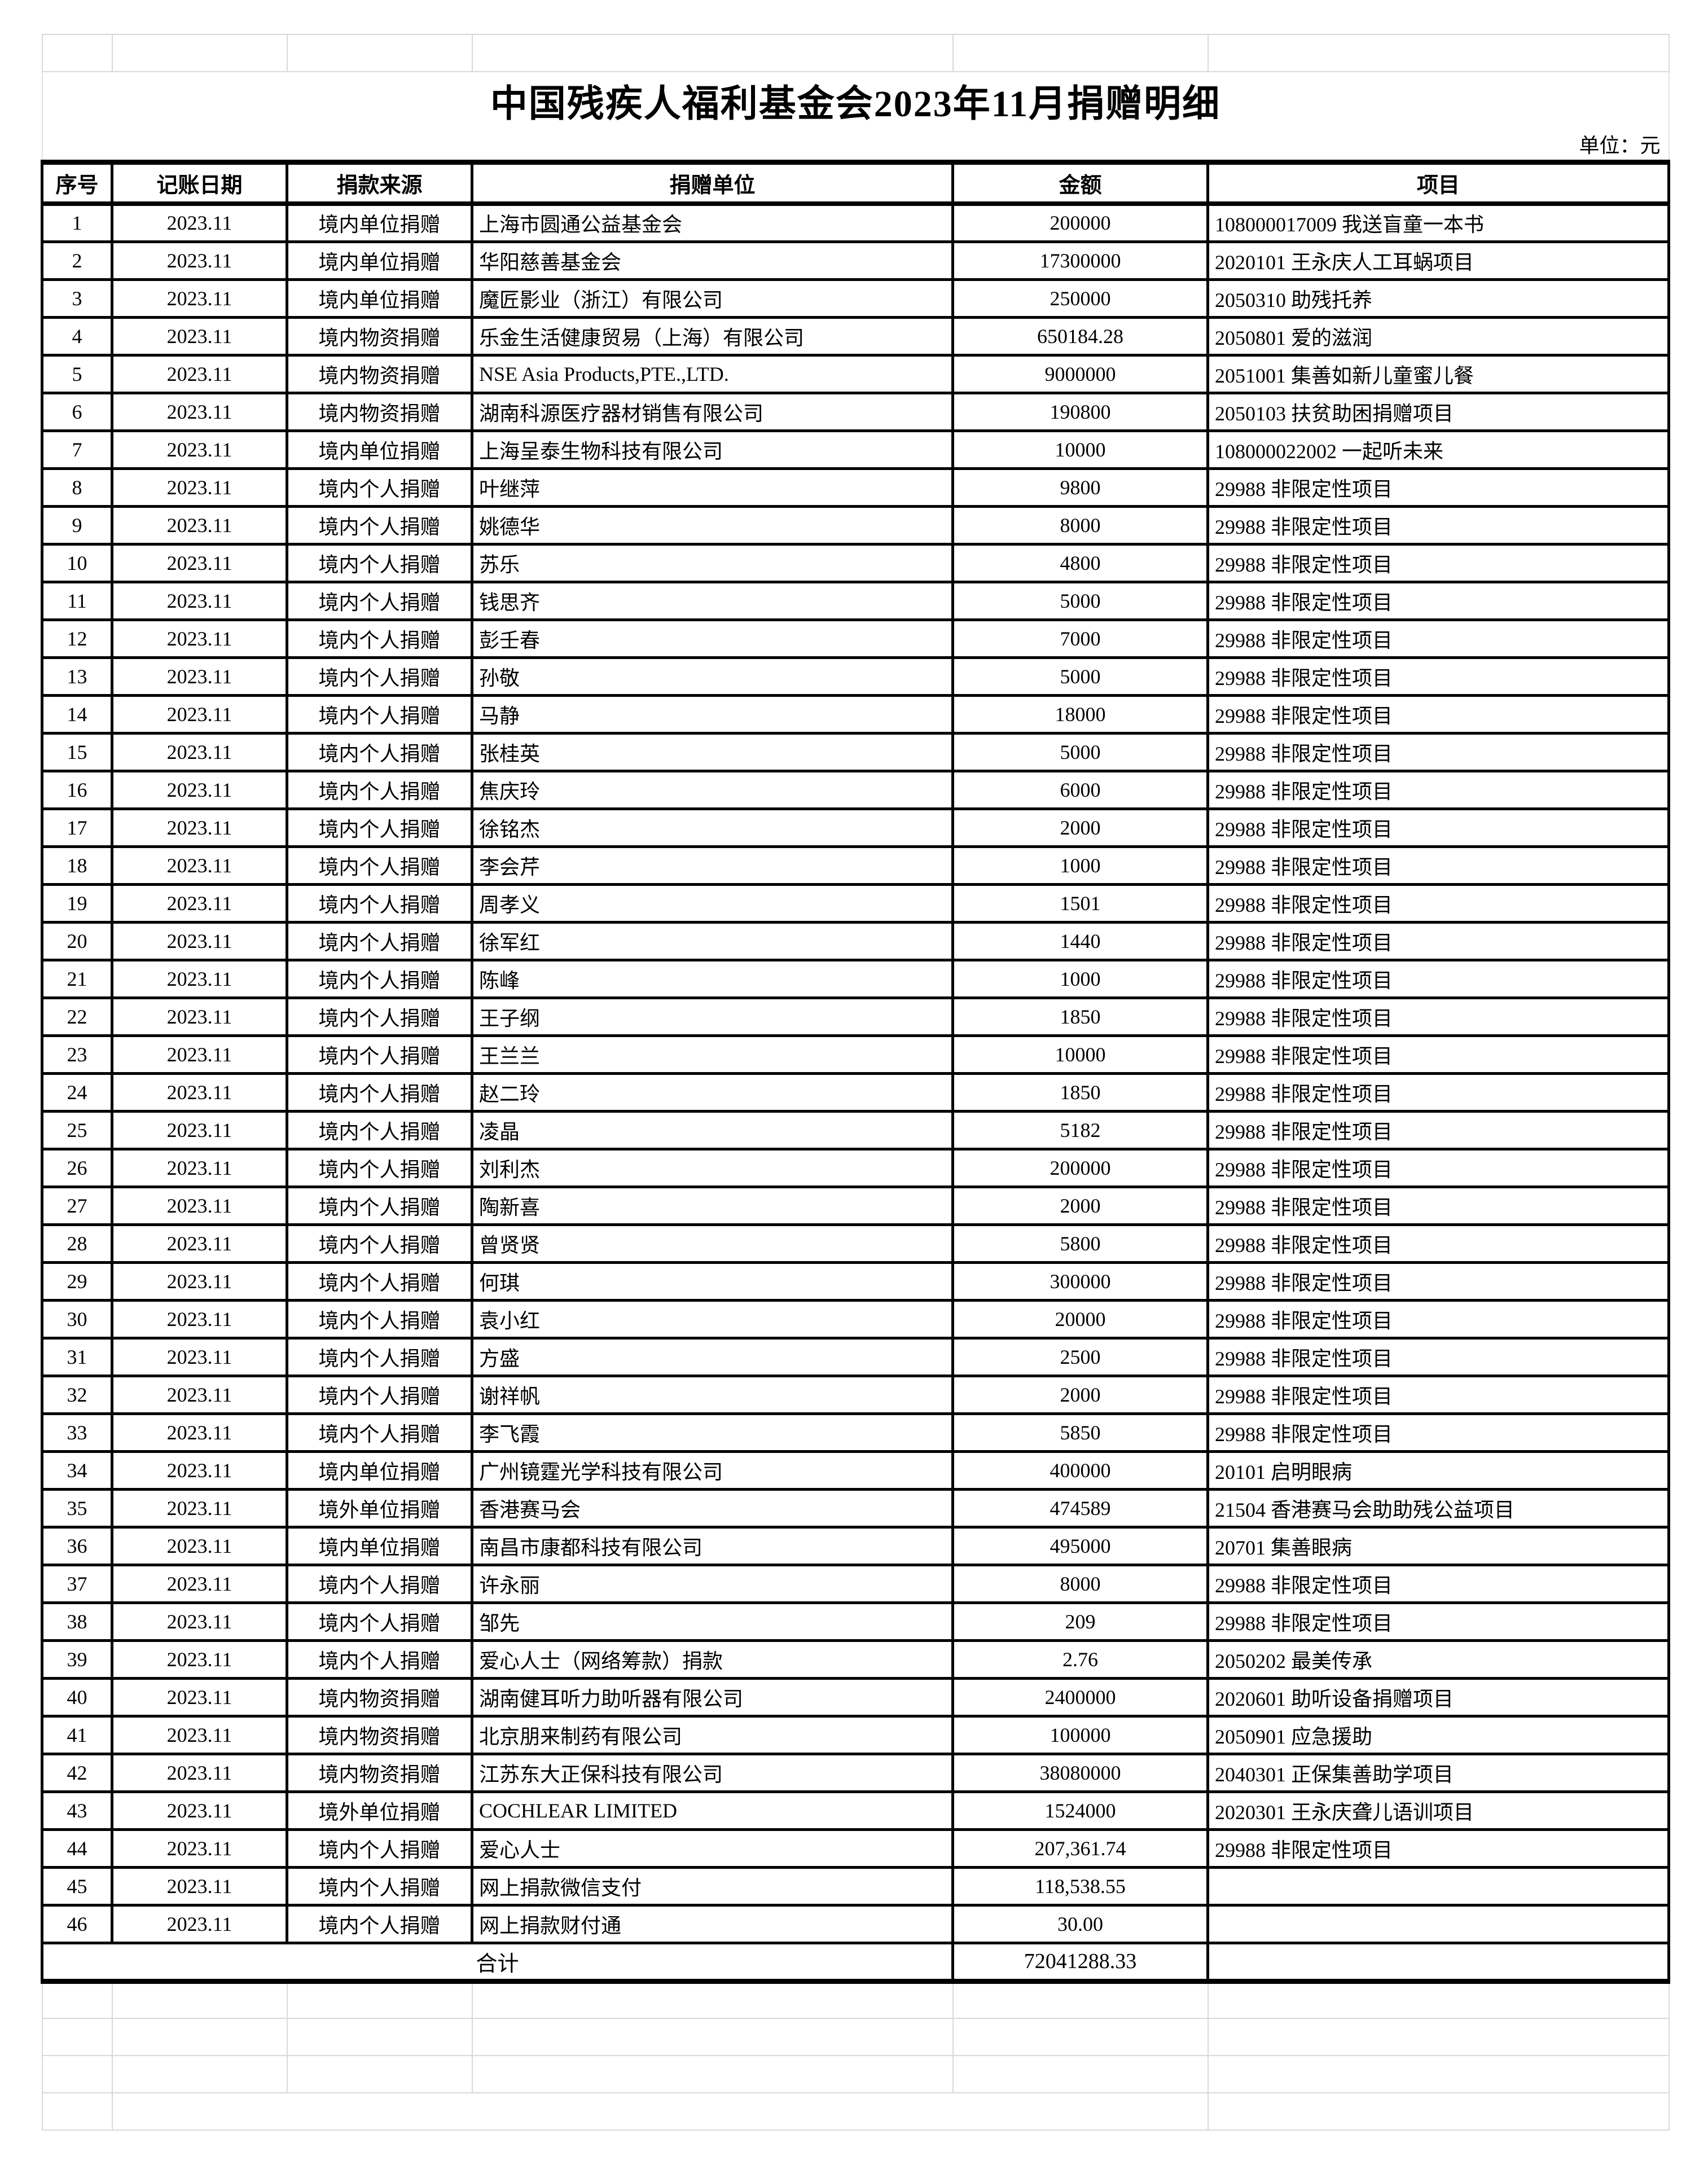  What do you see at coordinates (712, 487) in the screenshot?
I see `row-donor: 叶继萍` at bounding box center [712, 487].